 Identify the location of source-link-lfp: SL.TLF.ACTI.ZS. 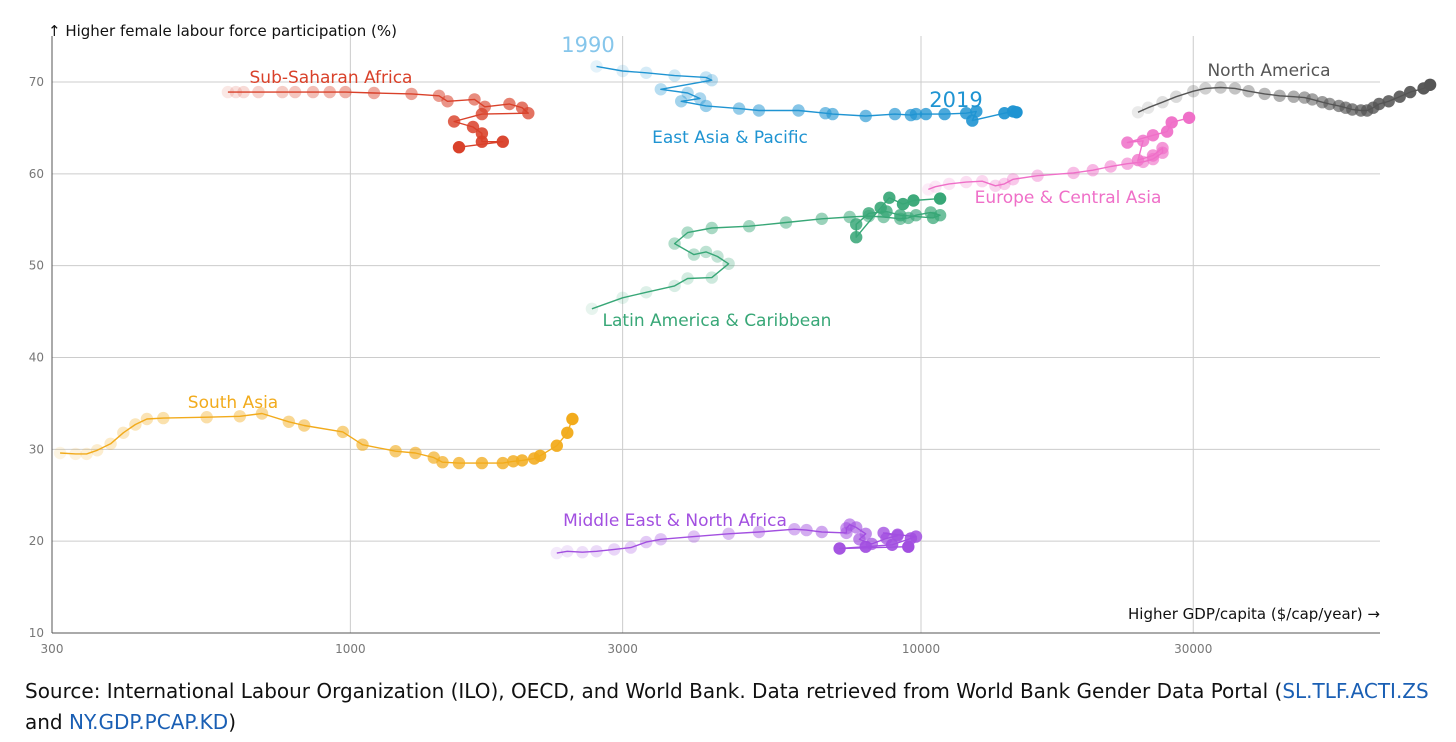
(1355, 691).